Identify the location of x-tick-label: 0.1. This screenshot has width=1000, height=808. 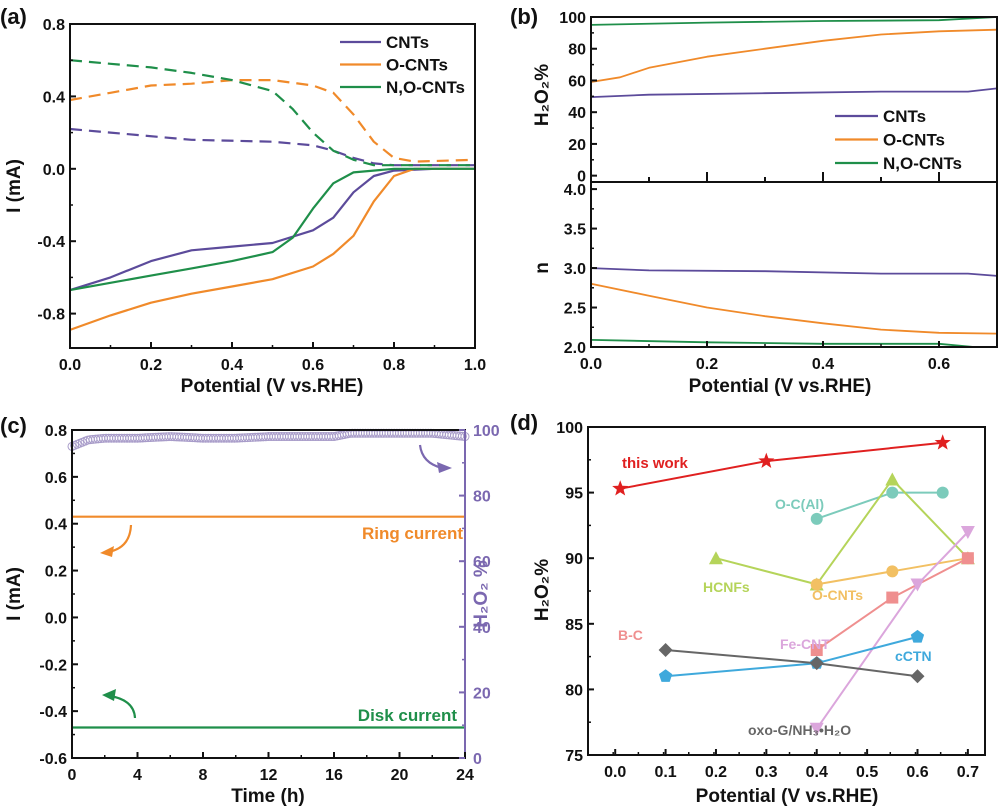
(665, 772).